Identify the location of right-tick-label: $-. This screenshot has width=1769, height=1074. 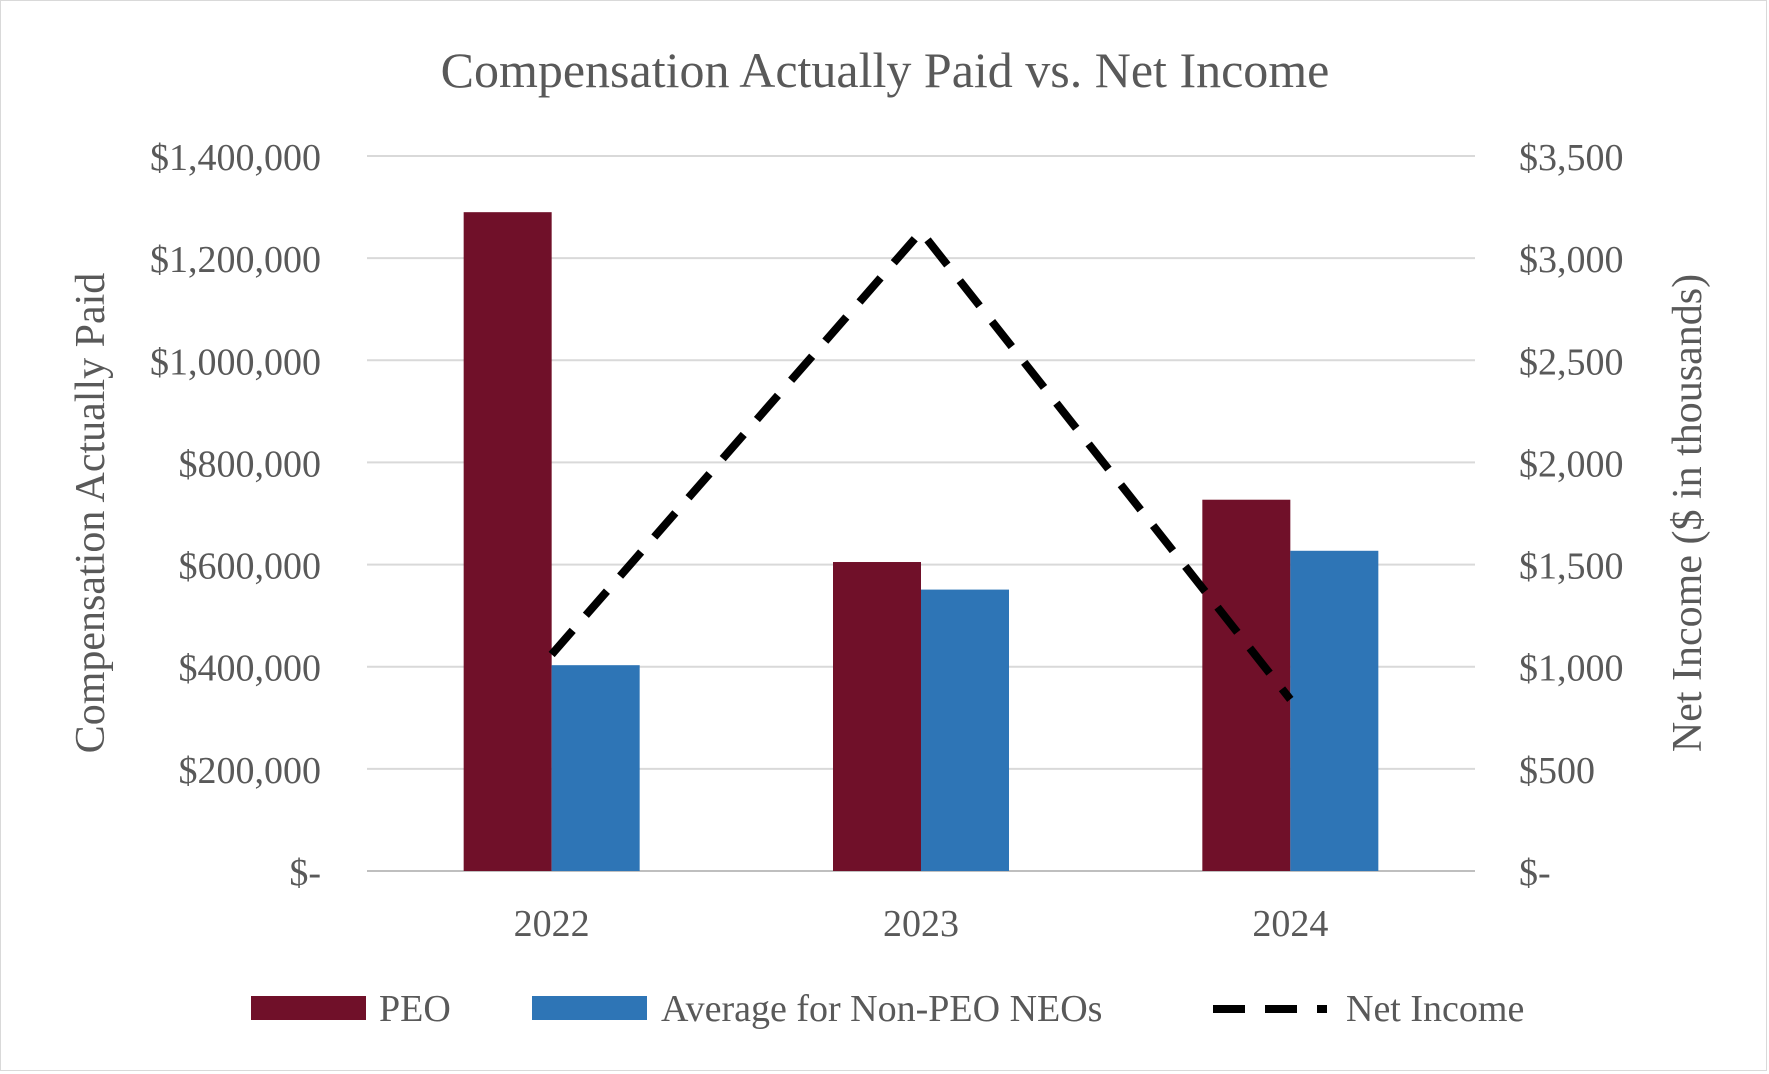
(1535, 873).